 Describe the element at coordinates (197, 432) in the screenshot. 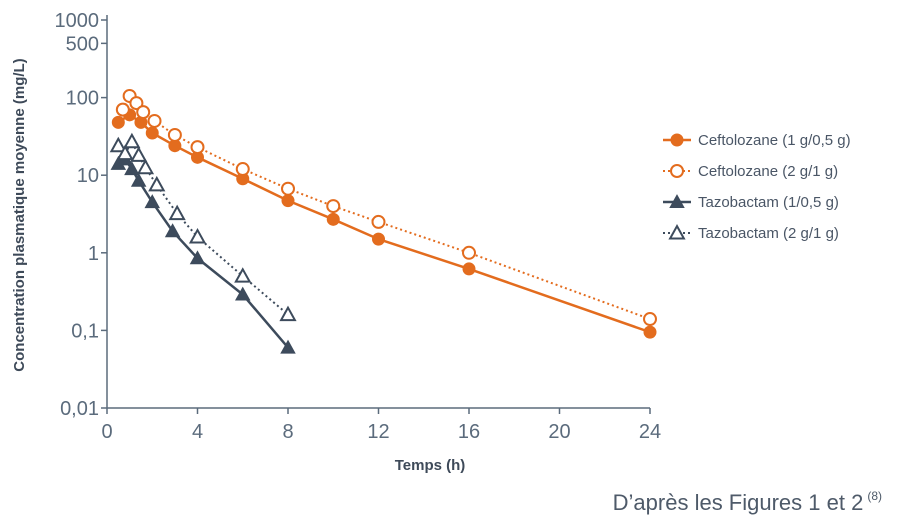

I see `x-tick-label: 4` at that location.